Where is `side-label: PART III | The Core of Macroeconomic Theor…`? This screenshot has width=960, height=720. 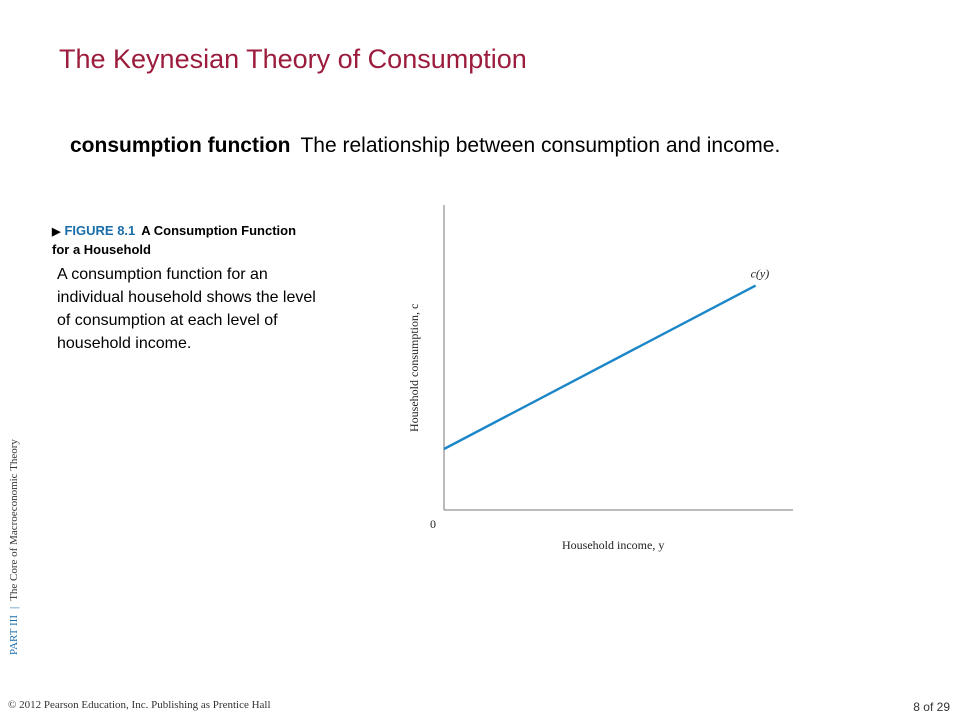
side-label: PART III | The Core of Macroeconomic Theor… is located at coordinates (14, 547).